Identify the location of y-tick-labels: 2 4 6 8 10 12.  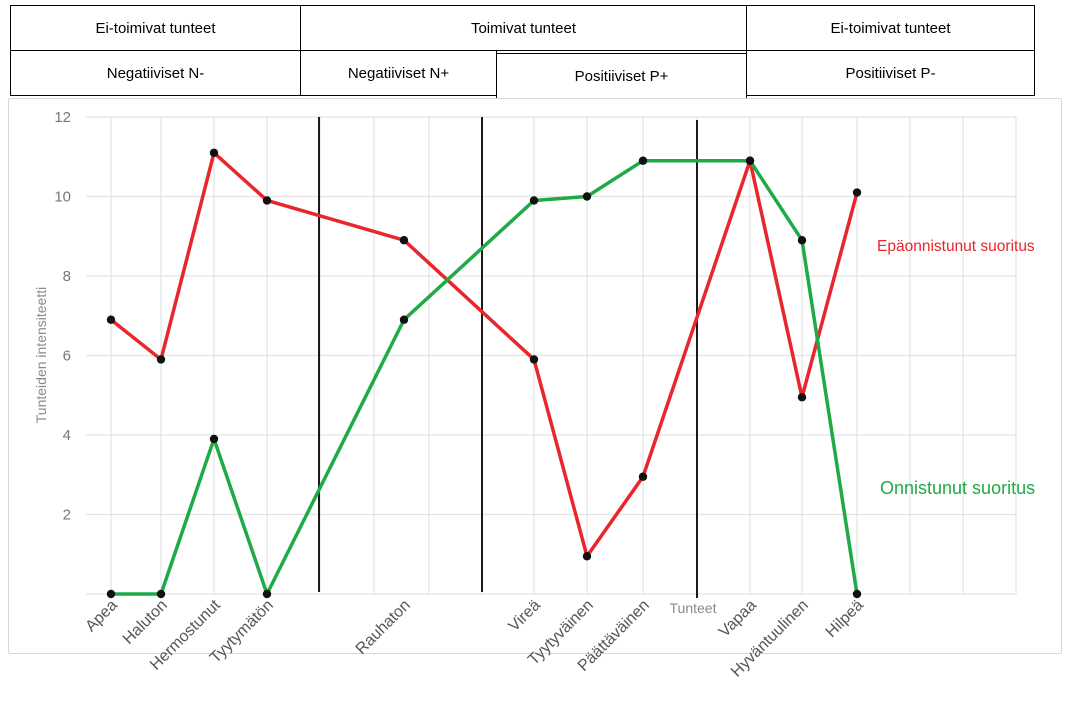
(62, 316).